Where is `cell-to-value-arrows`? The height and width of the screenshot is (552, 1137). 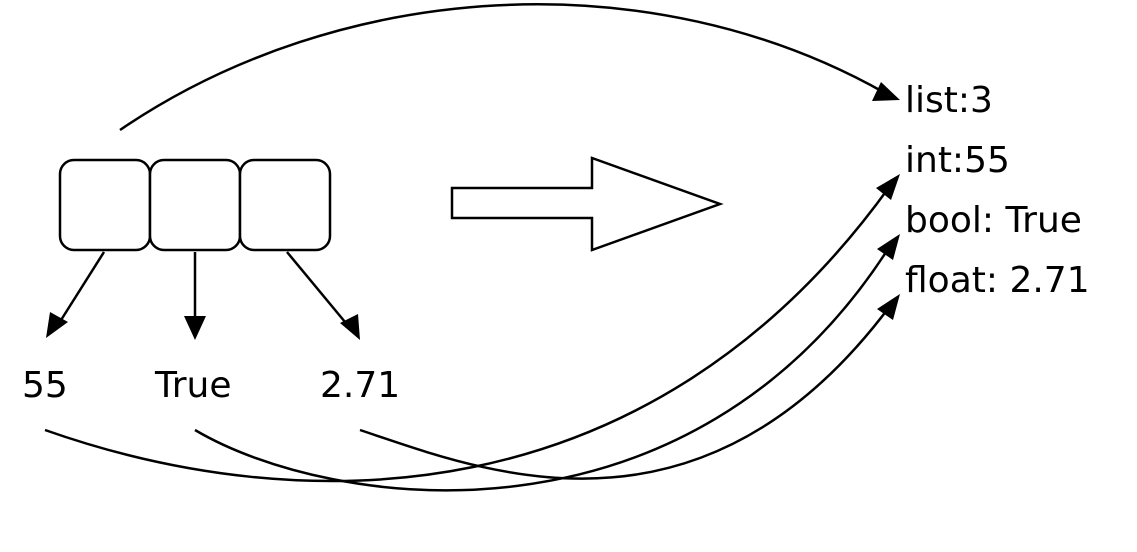 cell-to-value-arrows is located at coordinates (203, 295).